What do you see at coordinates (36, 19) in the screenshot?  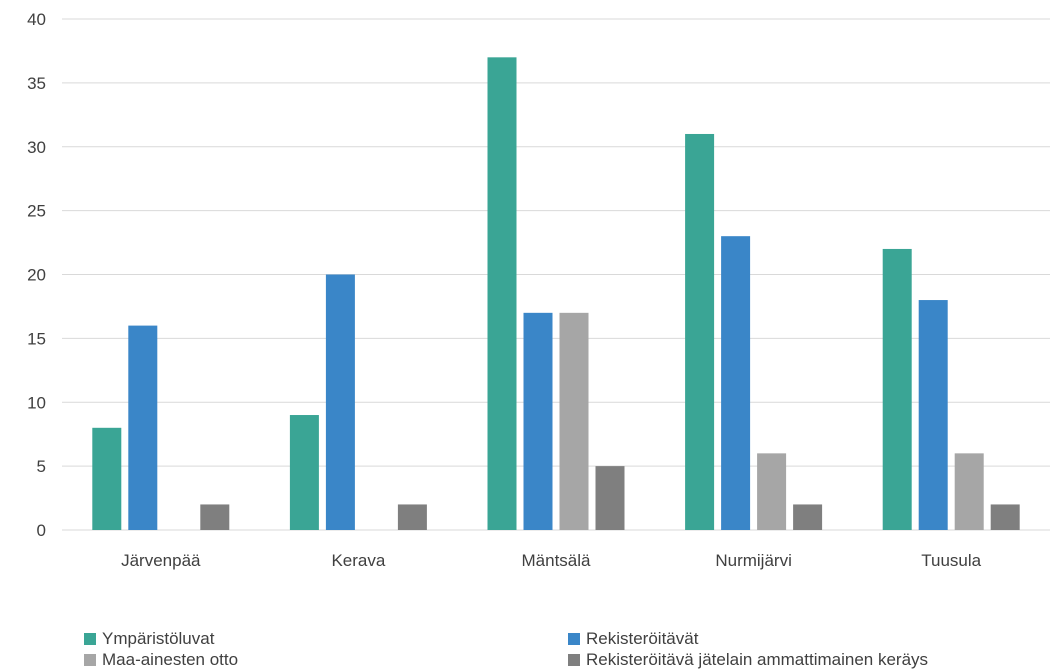 I see `y-tick-label: 40` at bounding box center [36, 19].